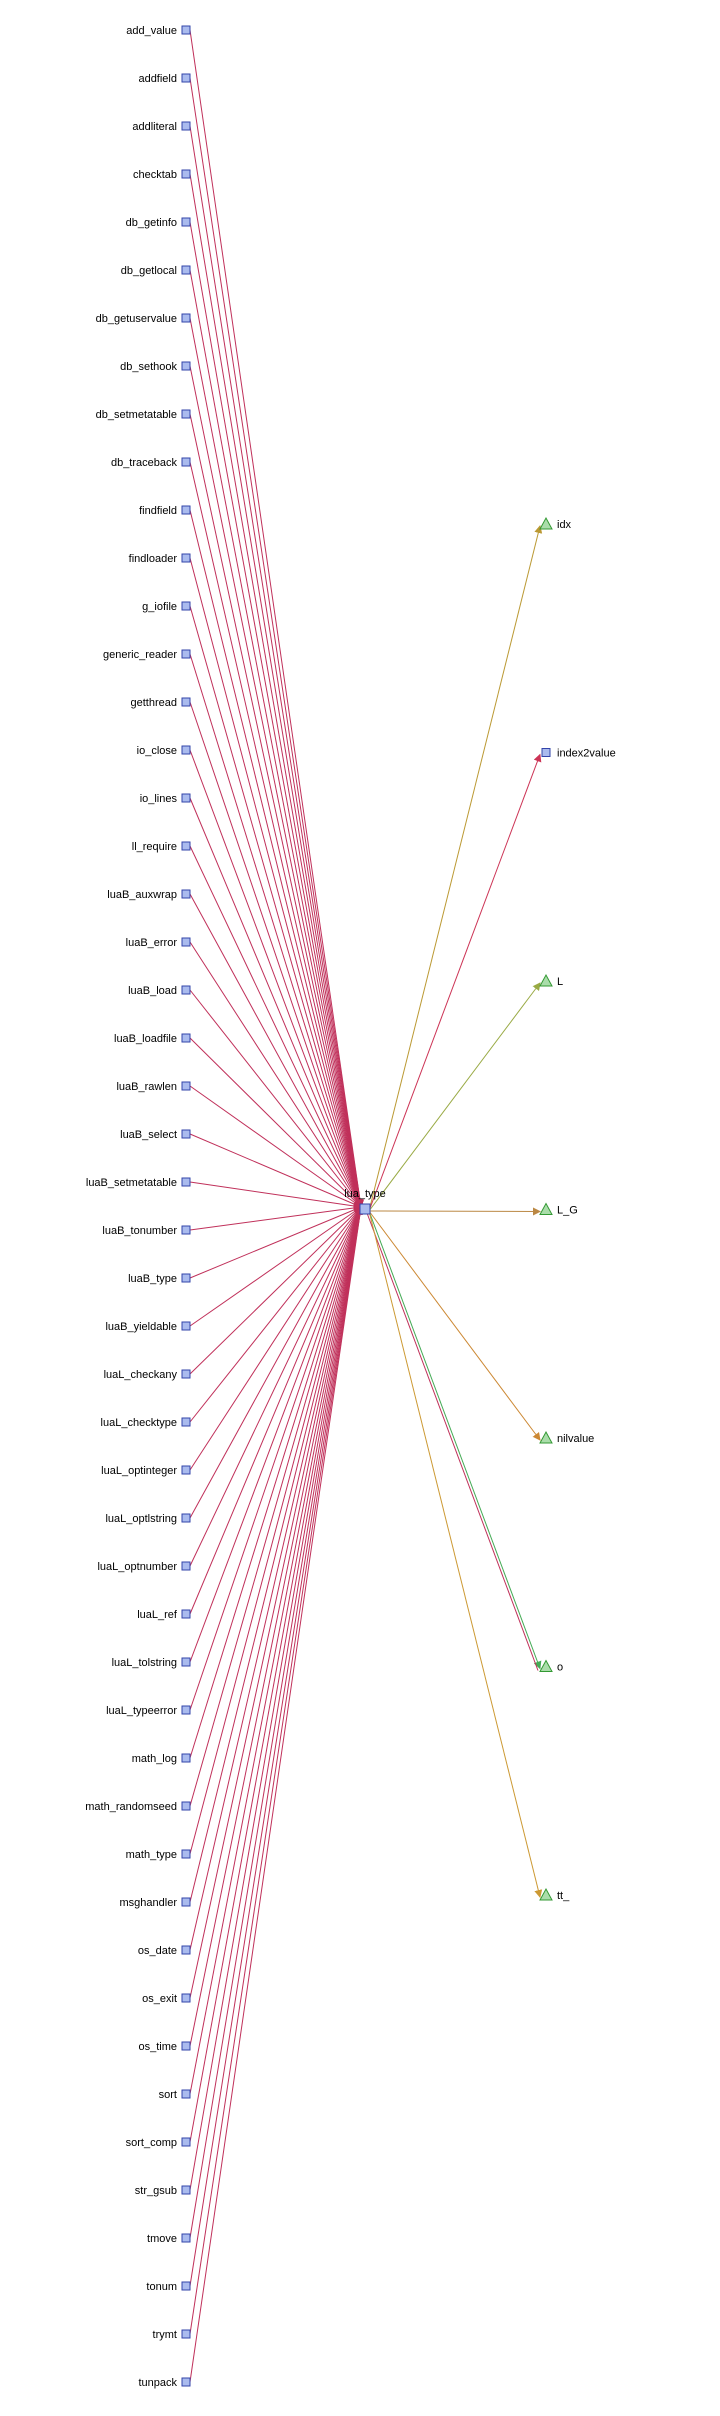  I want to click on caller-node-math-type: math_type, so click(158, 1855).